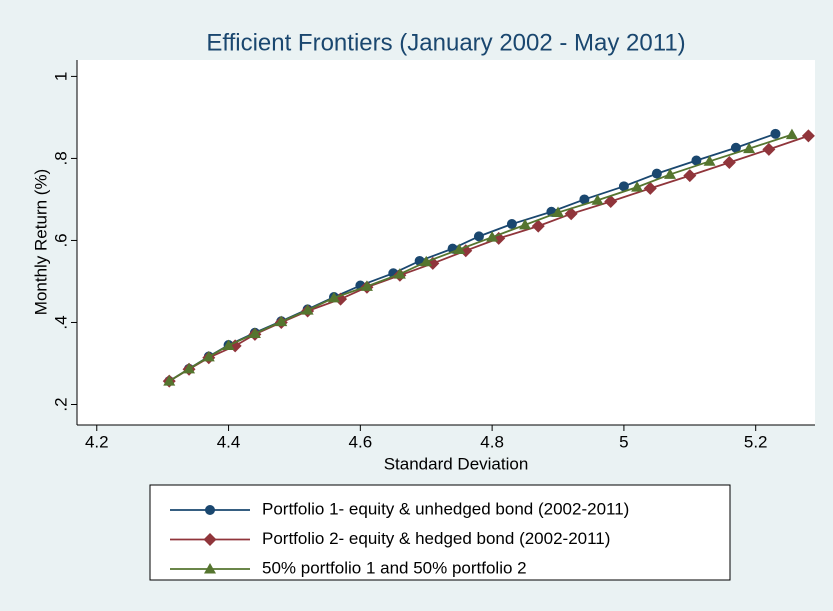  What do you see at coordinates (394, 567) in the screenshot?
I see `legend-label: 50% portfolio 1 and 50% portfolio 2` at bounding box center [394, 567].